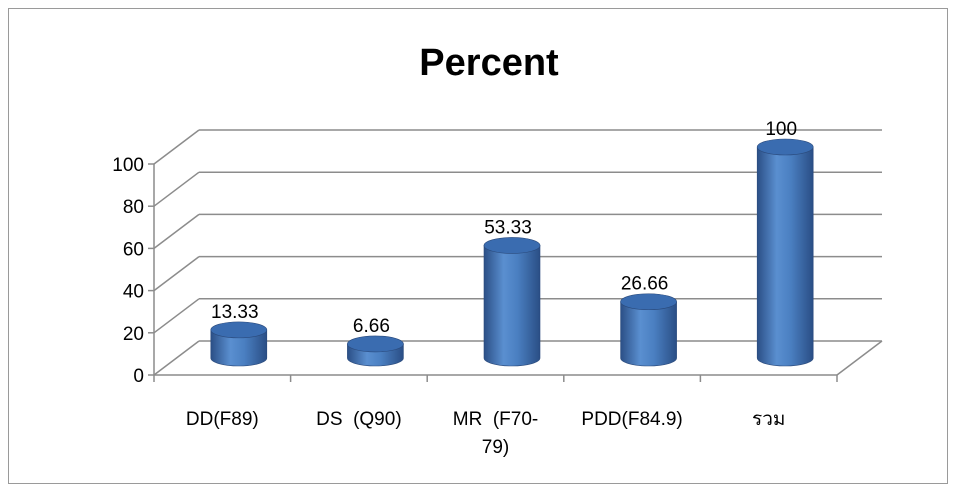  What do you see at coordinates (508, 227) in the screenshot?
I see `data-label: 53.33` at bounding box center [508, 227].